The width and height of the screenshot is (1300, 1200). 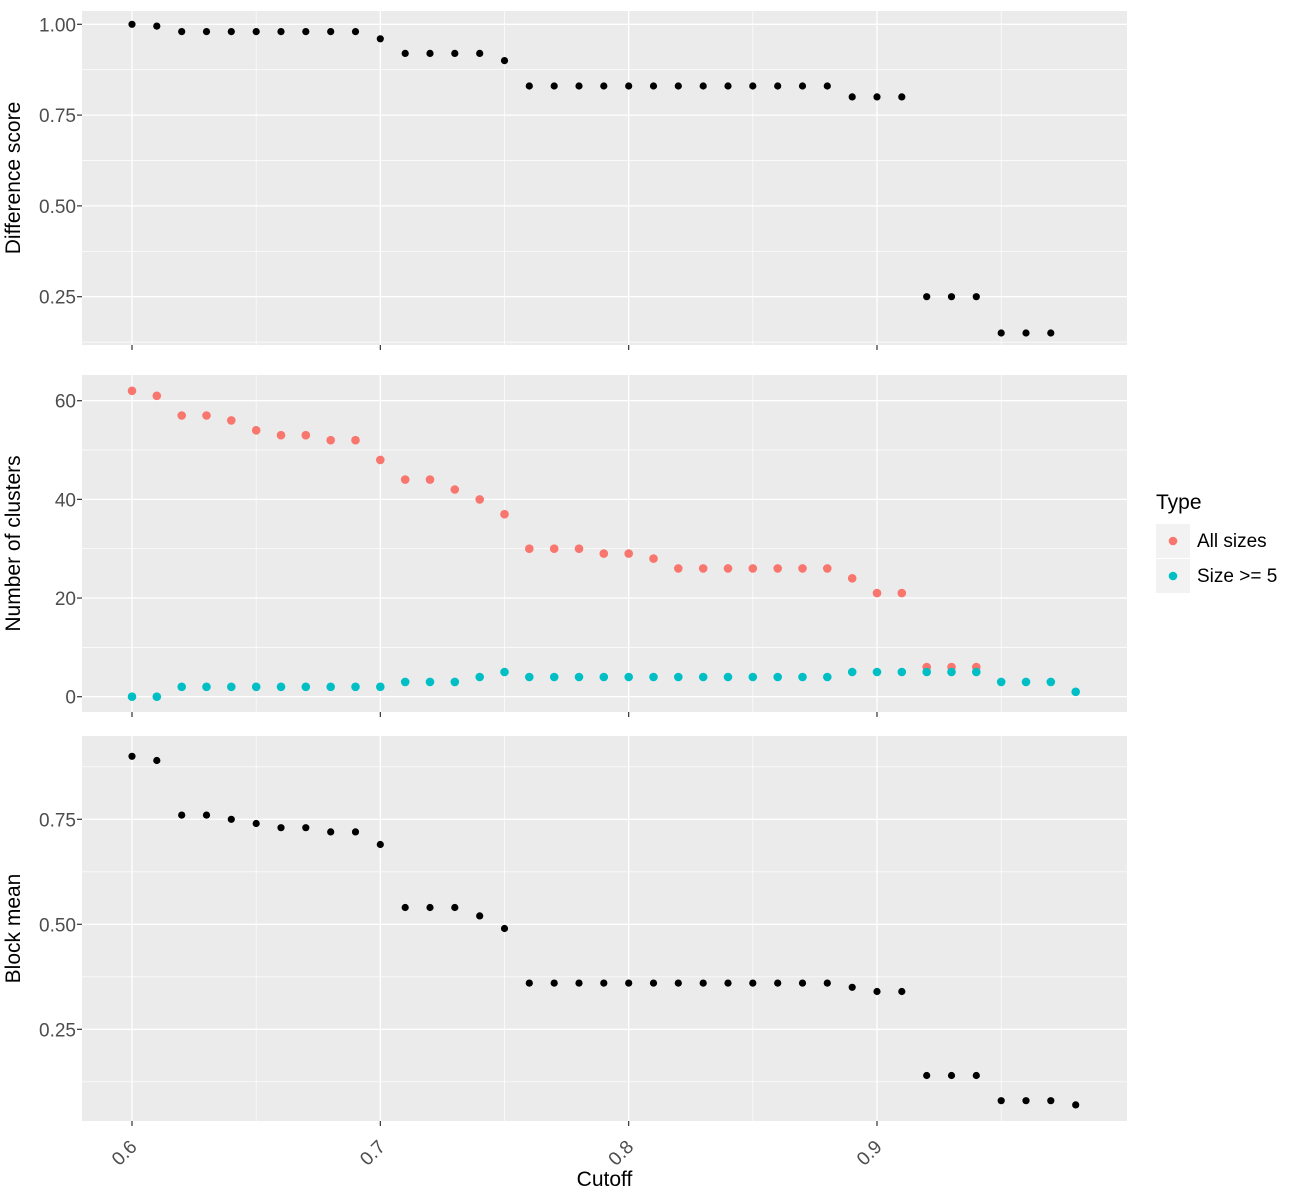 What do you see at coordinates (57, 25) in the screenshot?
I see `y-tick-label: 1.00` at bounding box center [57, 25].